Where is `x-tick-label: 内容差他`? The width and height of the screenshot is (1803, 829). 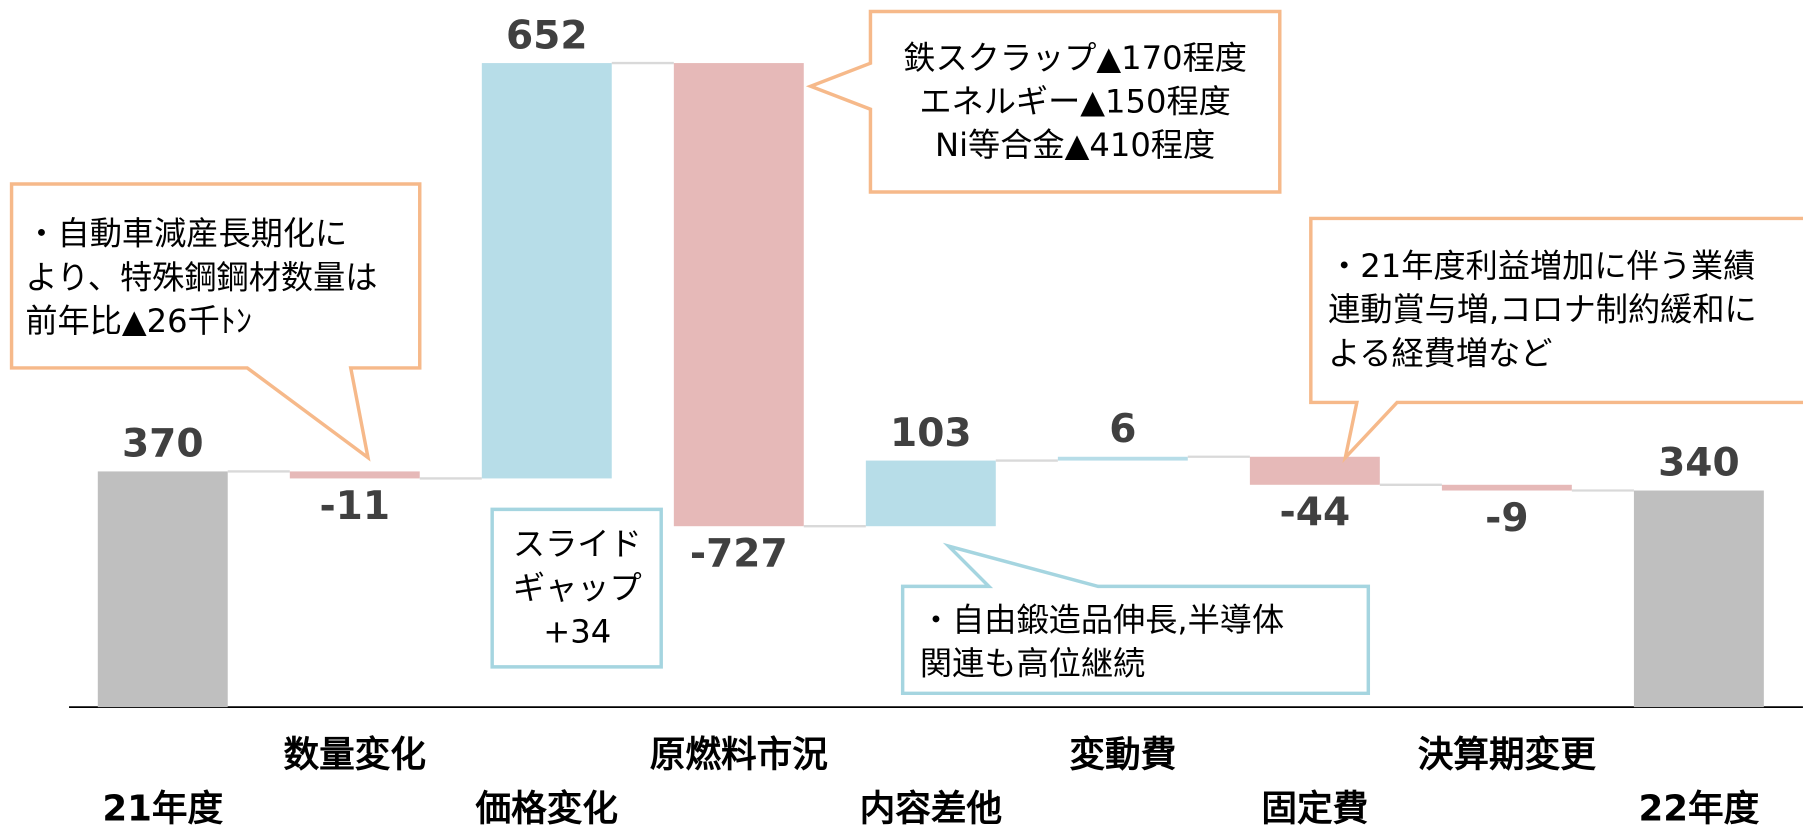
x-tick-label: 内容差他 is located at coordinates (931, 809).